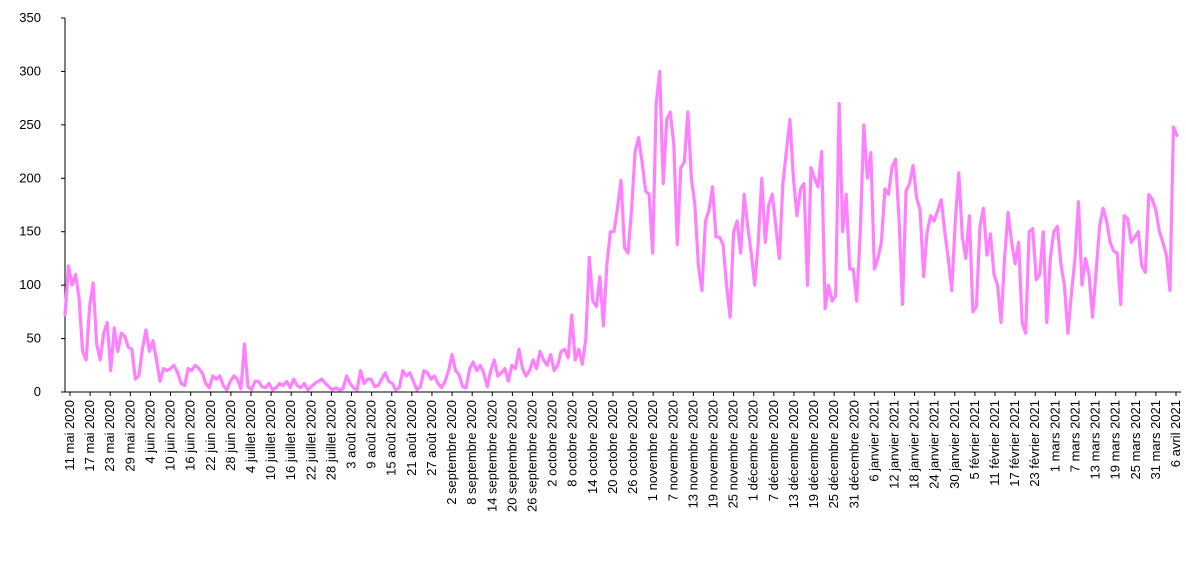 This screenshot has width=1186, height=585. I want to click on x-tick-label: 12 janvier 2021, so click(893, 444).